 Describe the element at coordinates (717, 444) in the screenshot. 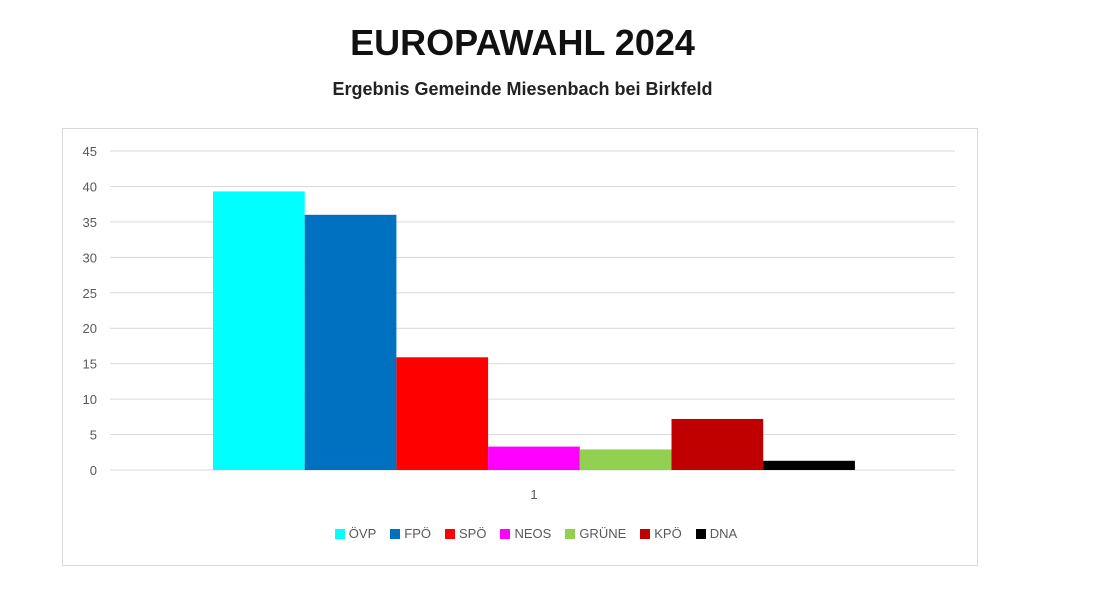

I see `bar-kpö` at that location.